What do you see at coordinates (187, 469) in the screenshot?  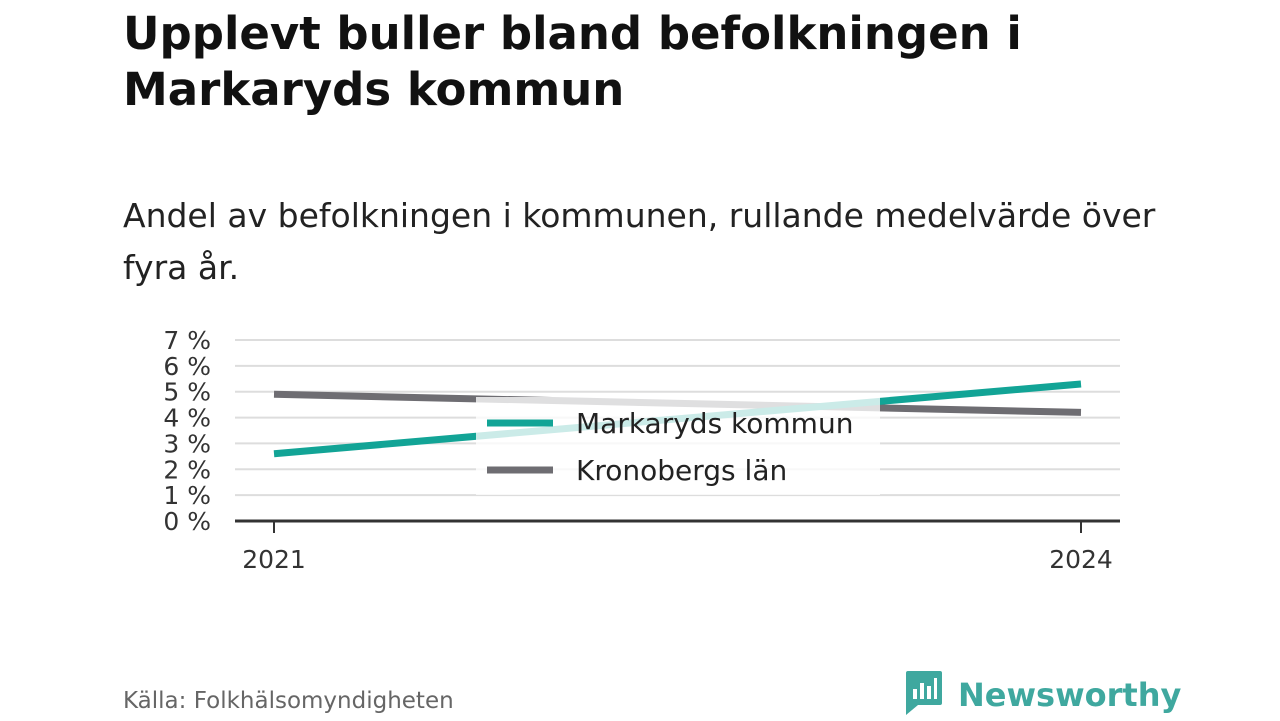 I see `y-tick-label: 2 %` at bounding box center [187, 469].